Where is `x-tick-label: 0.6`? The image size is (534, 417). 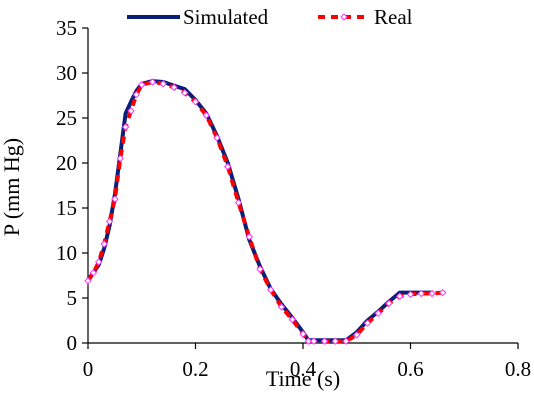 x-tick-label: 0.6 is located at coordinates (410, 369).